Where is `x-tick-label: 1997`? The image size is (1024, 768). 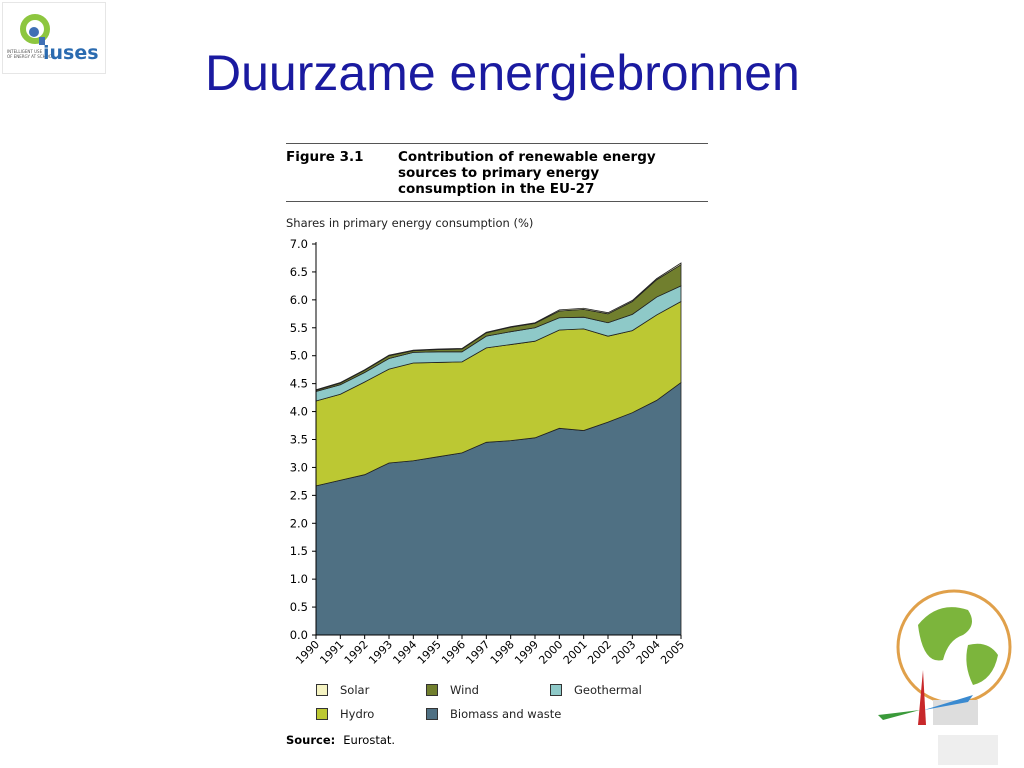
x-tick-label: 1997 is located at coordinates (477, 652).